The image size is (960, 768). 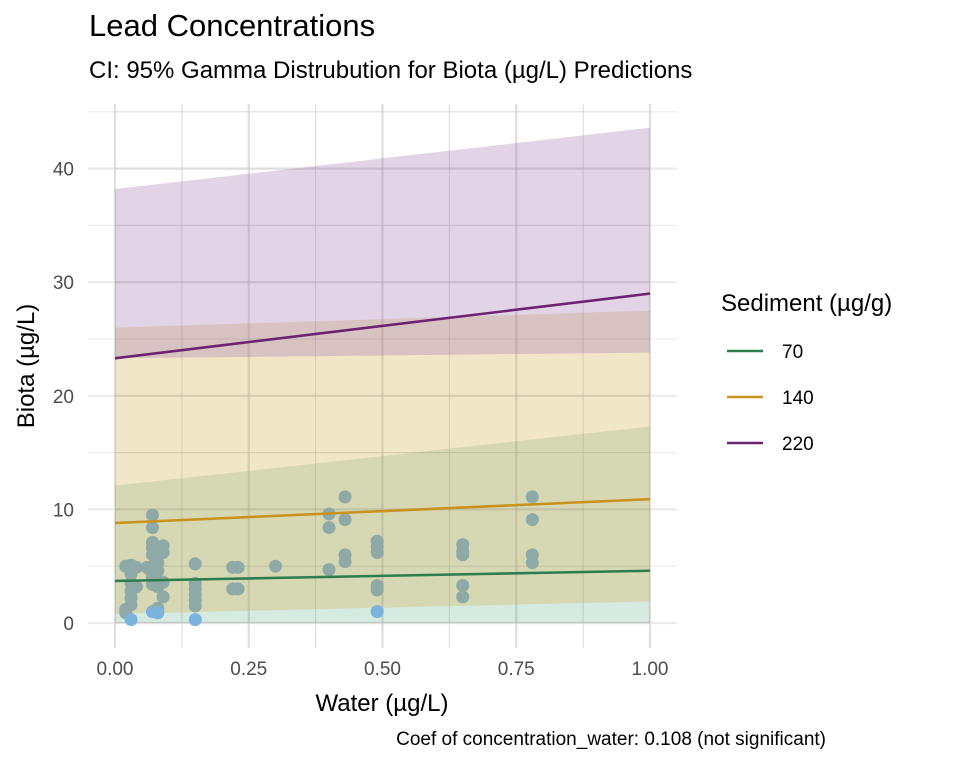 I want to click on x-tick-label: 0.50, so click(x=382, y=669).